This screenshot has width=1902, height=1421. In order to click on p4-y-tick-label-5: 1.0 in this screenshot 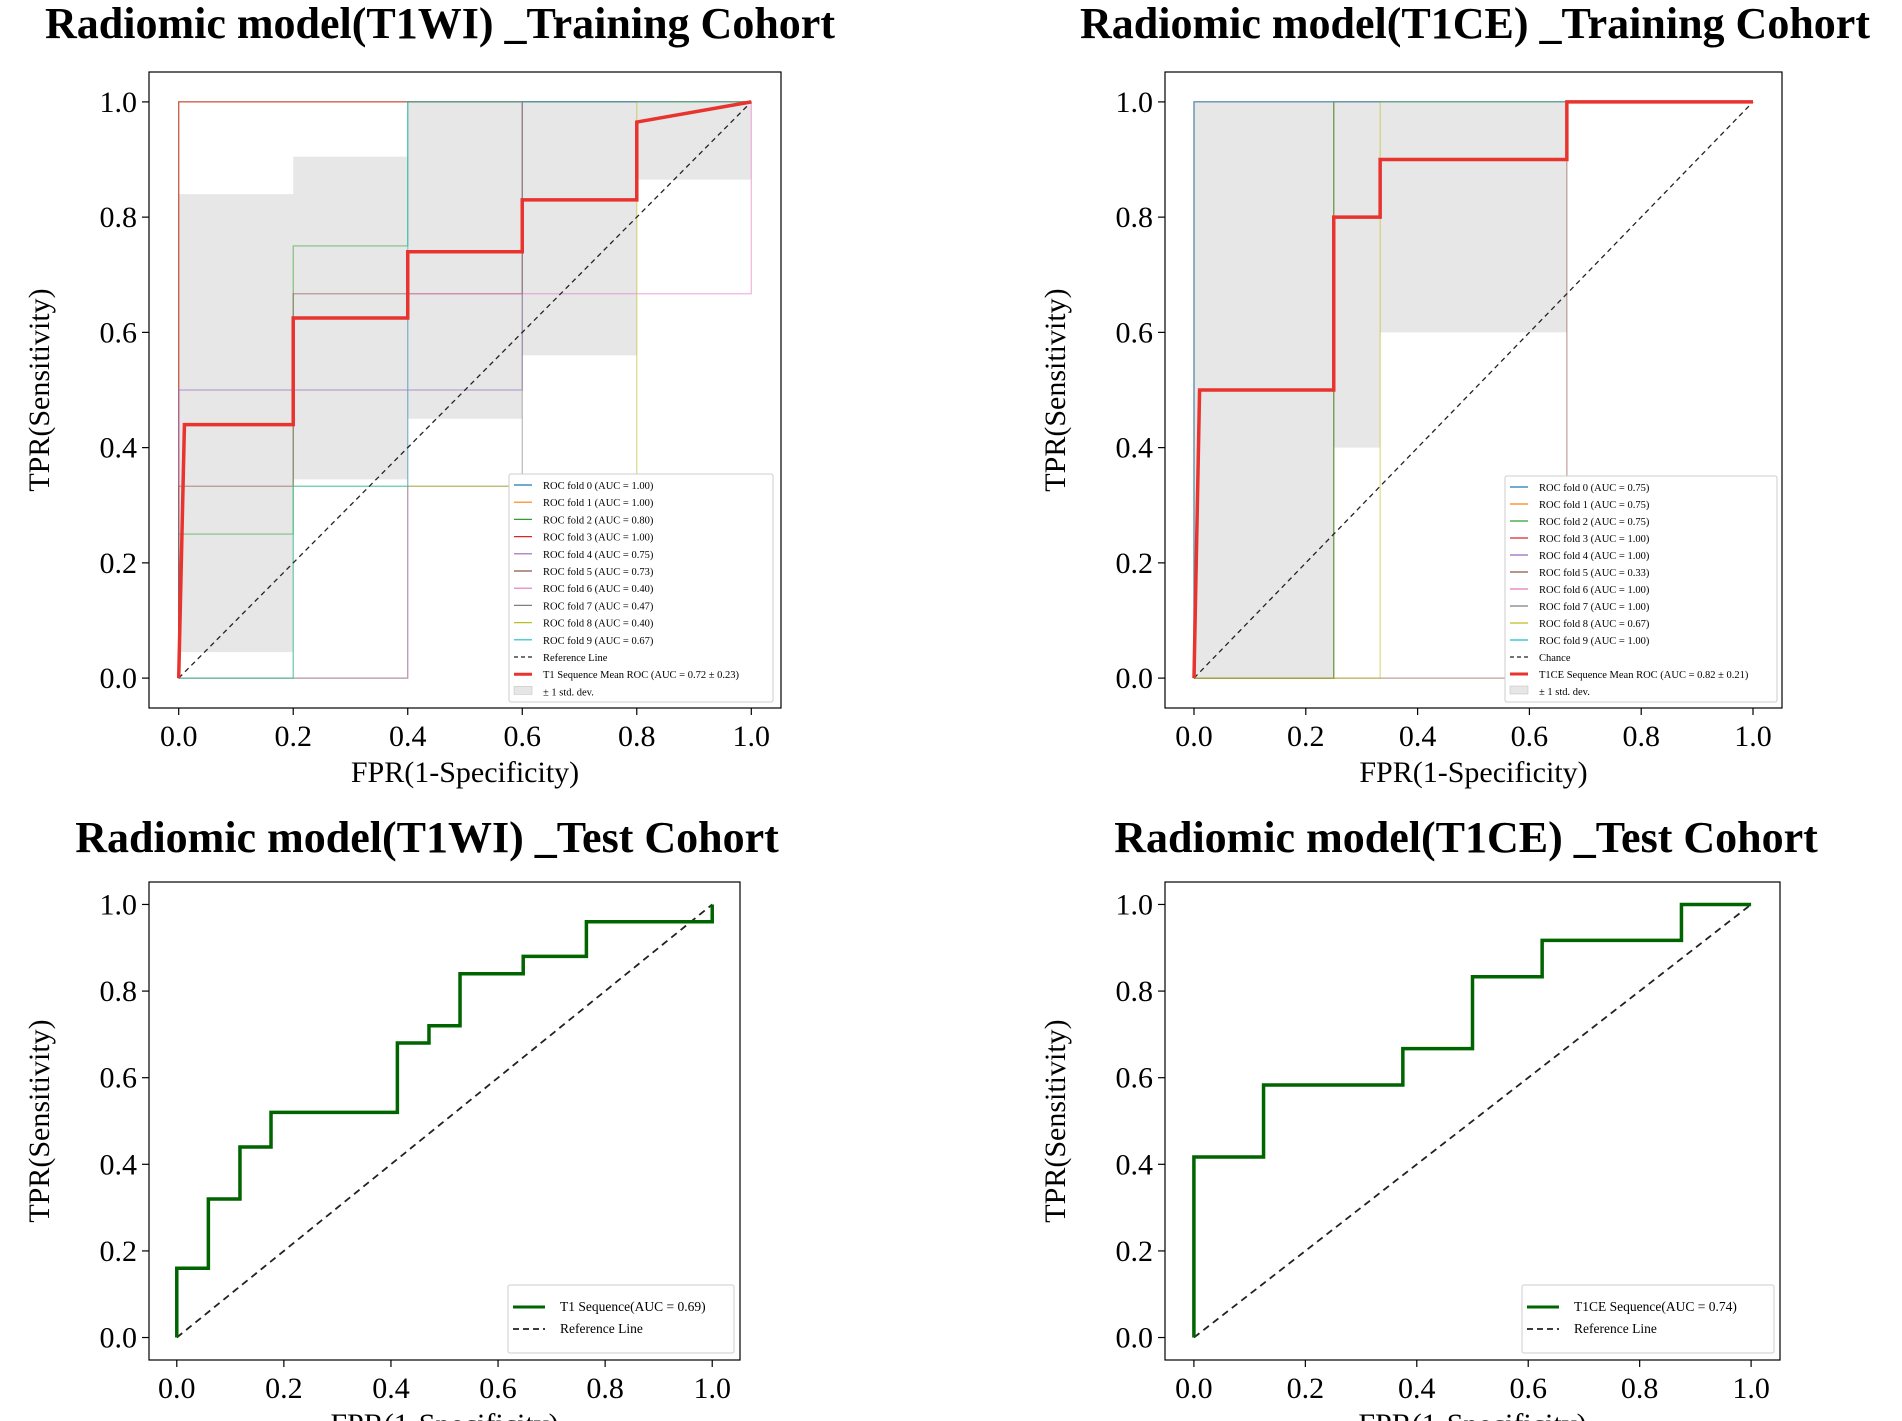, I will do `click(1135, 904)`.